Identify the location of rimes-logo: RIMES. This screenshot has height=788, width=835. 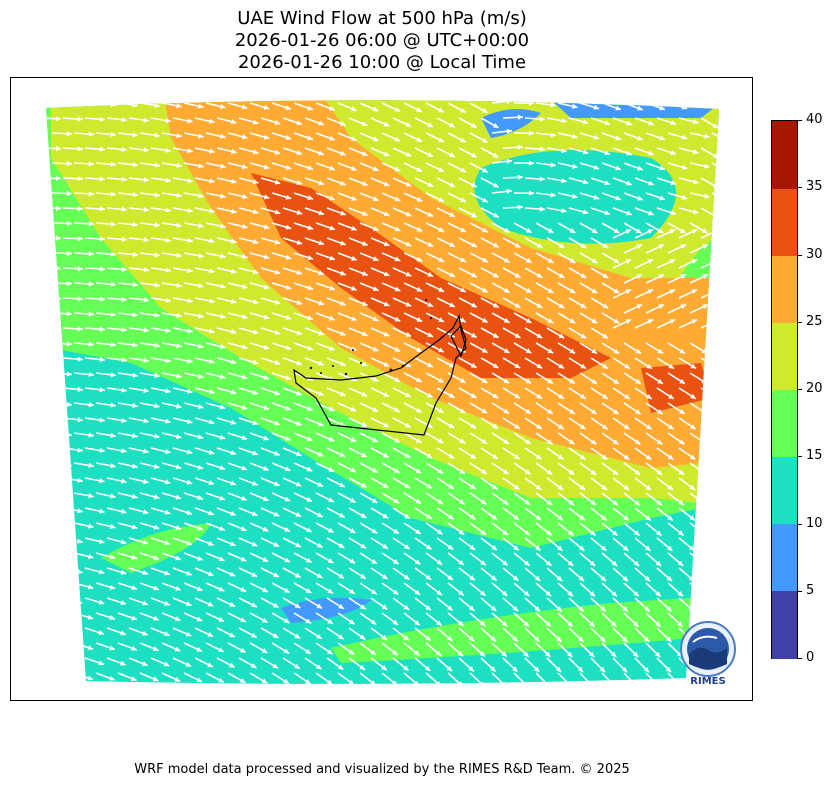
(708, 655).